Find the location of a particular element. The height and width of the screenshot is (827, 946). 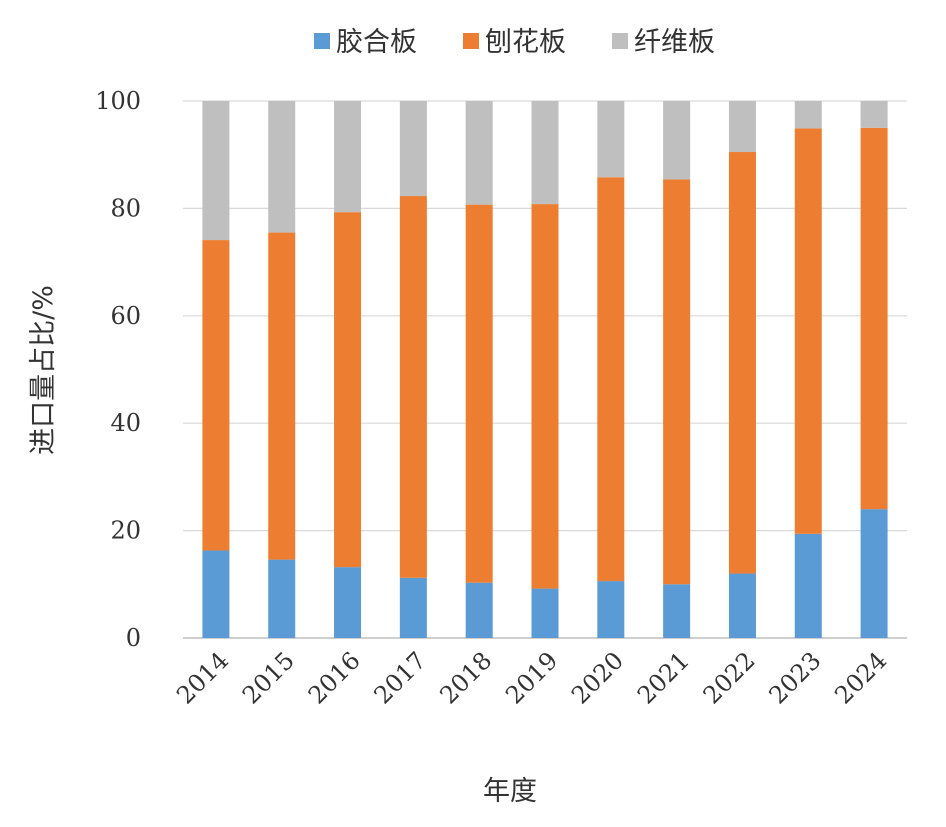

y-tick-80: 80 is located at coordinates (125, 208).